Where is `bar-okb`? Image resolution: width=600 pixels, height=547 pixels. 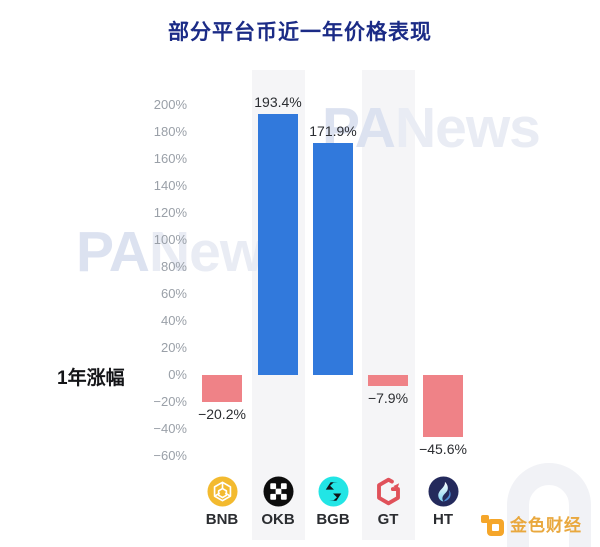 bar-okb is located at coordinates (278, 244).